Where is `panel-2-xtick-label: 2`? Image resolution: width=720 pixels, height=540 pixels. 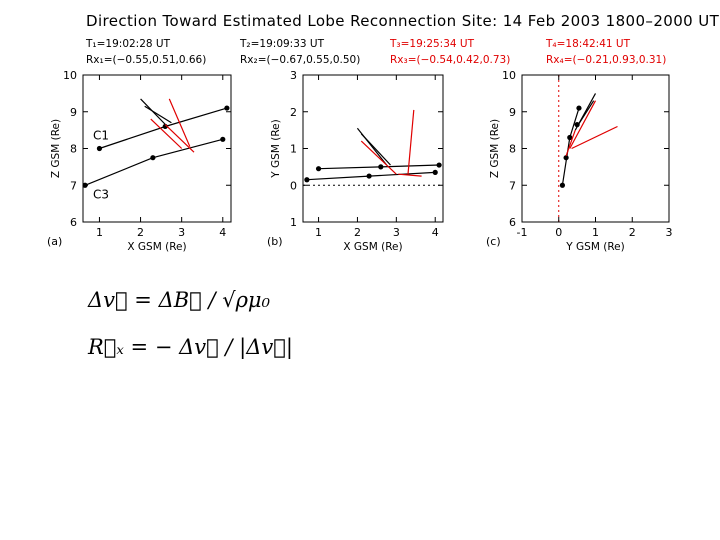
panel-2-xtick-label: 2 is located at coordinates (357, 232).